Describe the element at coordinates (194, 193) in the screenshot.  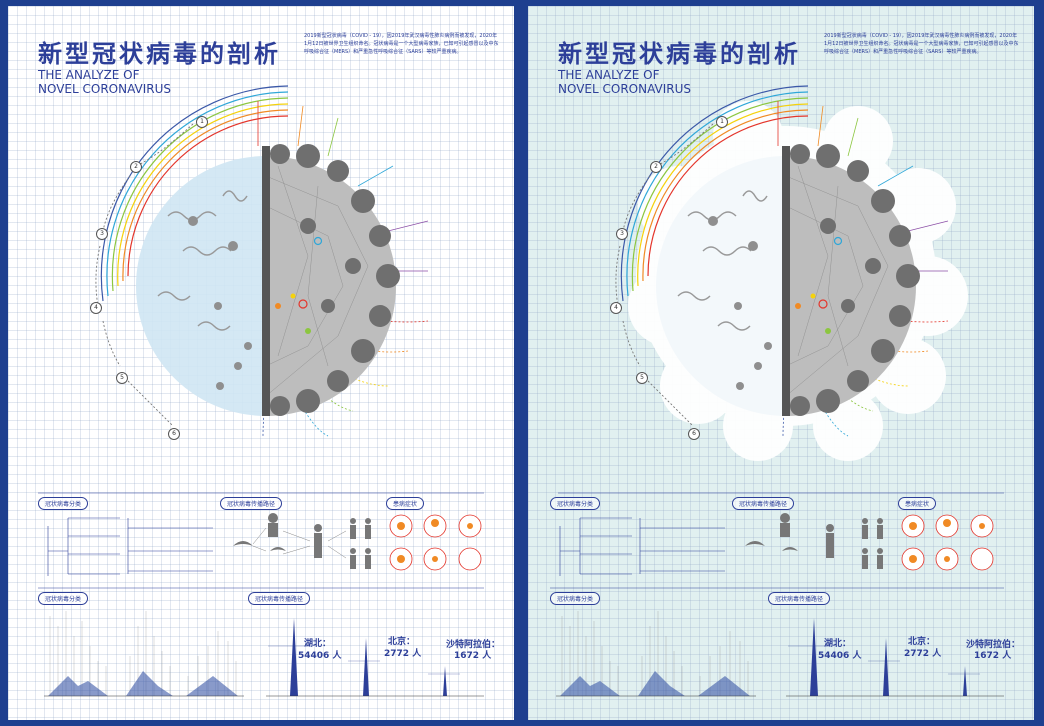
I see `rainbow-arcs` at that location.